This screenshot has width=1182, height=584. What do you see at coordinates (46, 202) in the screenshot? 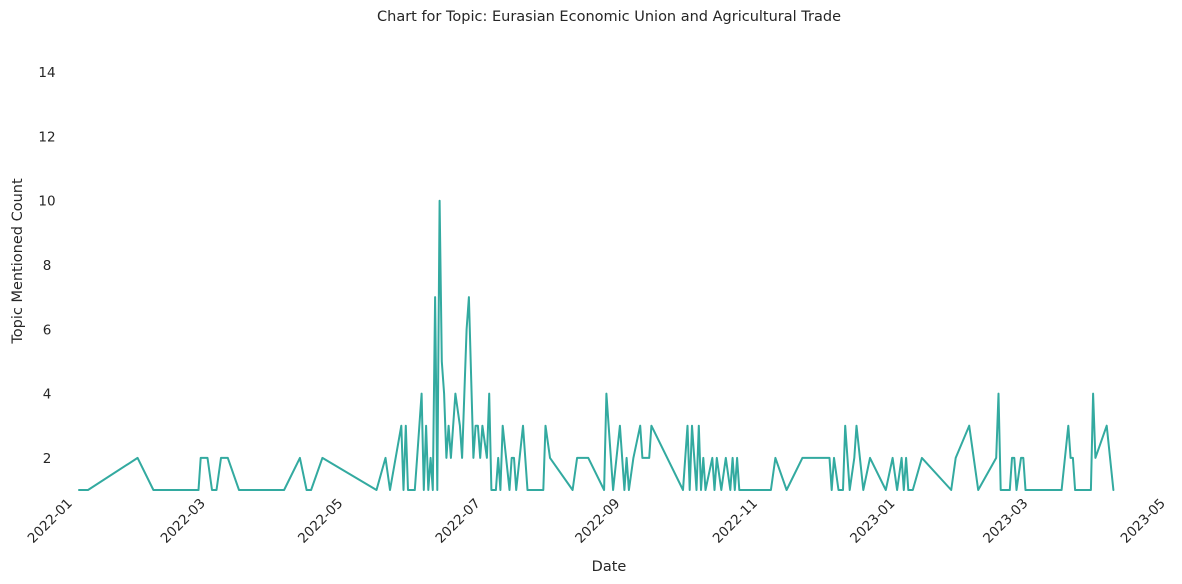
I see `y-tick-label: 10` at bounding box center [46, 202].